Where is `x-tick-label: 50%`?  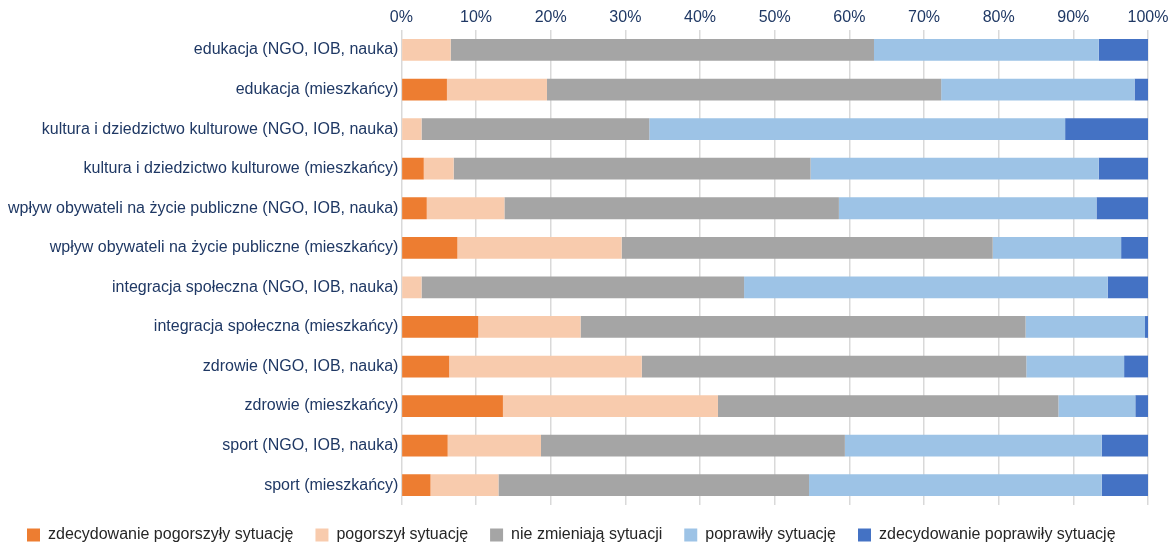 x-tick-label: 50% is located at coordinates (774, 17).